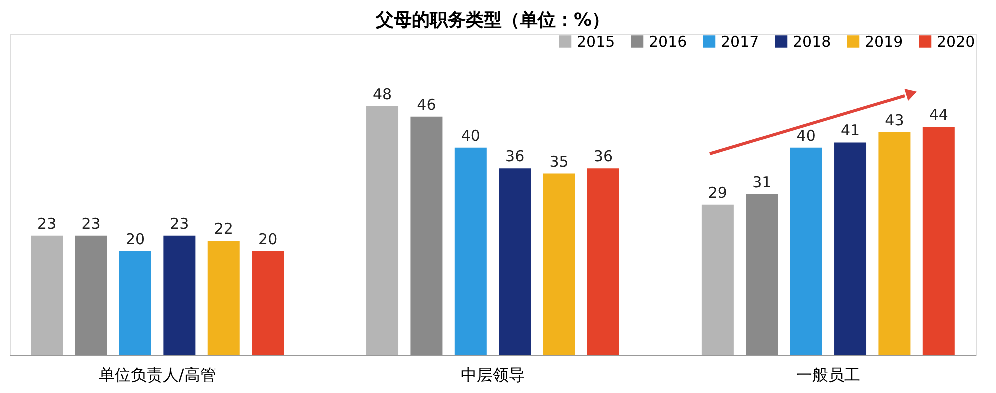 This screenshot has height=393, width=996. I want to click on x-tick-label: 单位负责人/高管, so click(157, 375).